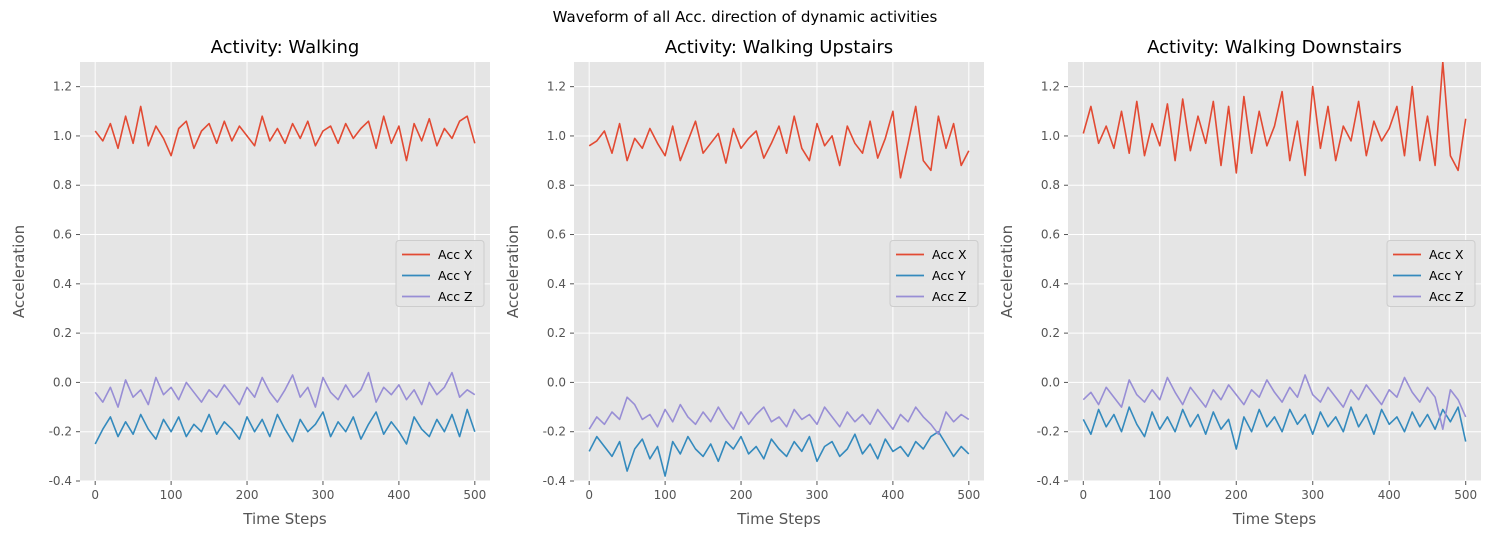 The image size is (1490, 537). What do you see at coordinates (779, 47) in the screenshot?
I see `chart-title: Activity: Walking Upstairs` at bounding box center [779, 47].